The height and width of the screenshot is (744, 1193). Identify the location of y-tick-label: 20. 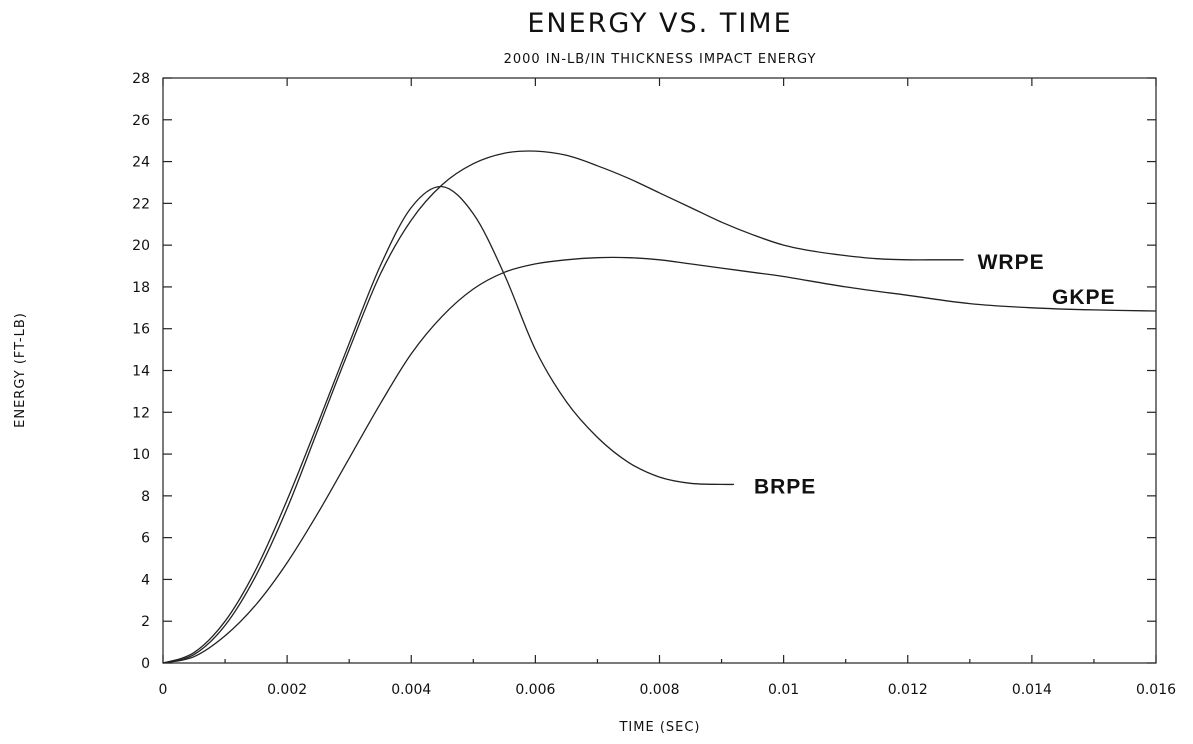
(141, 246).